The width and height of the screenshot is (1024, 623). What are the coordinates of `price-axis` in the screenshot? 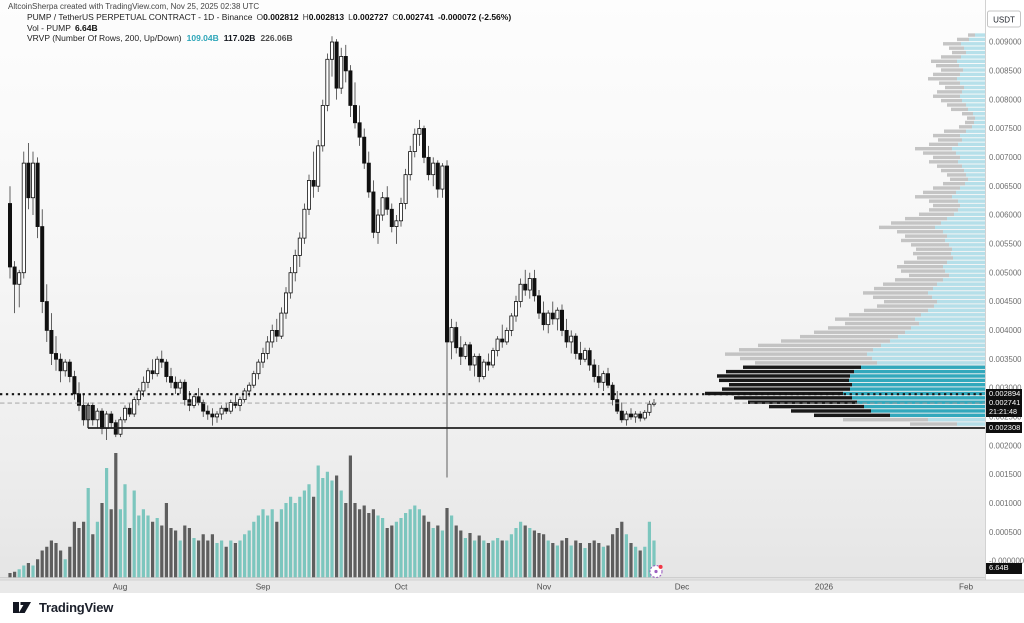 It's located at (1004, 290).